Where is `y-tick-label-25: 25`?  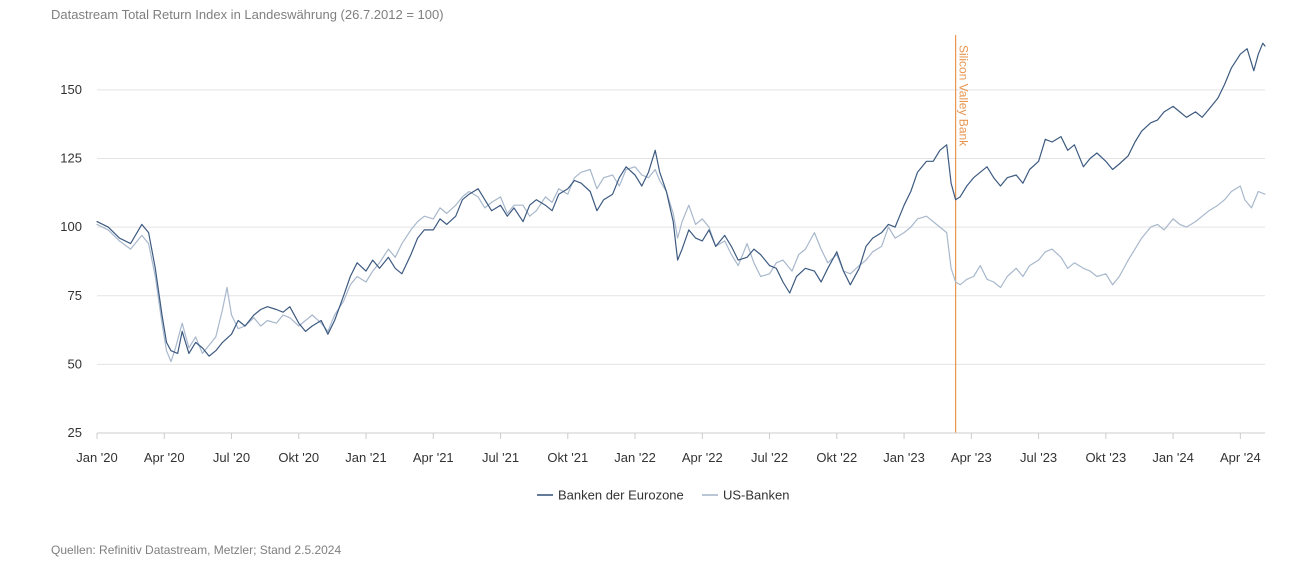 y-tick-label-25: 25 is located at coordinates (75, 432).